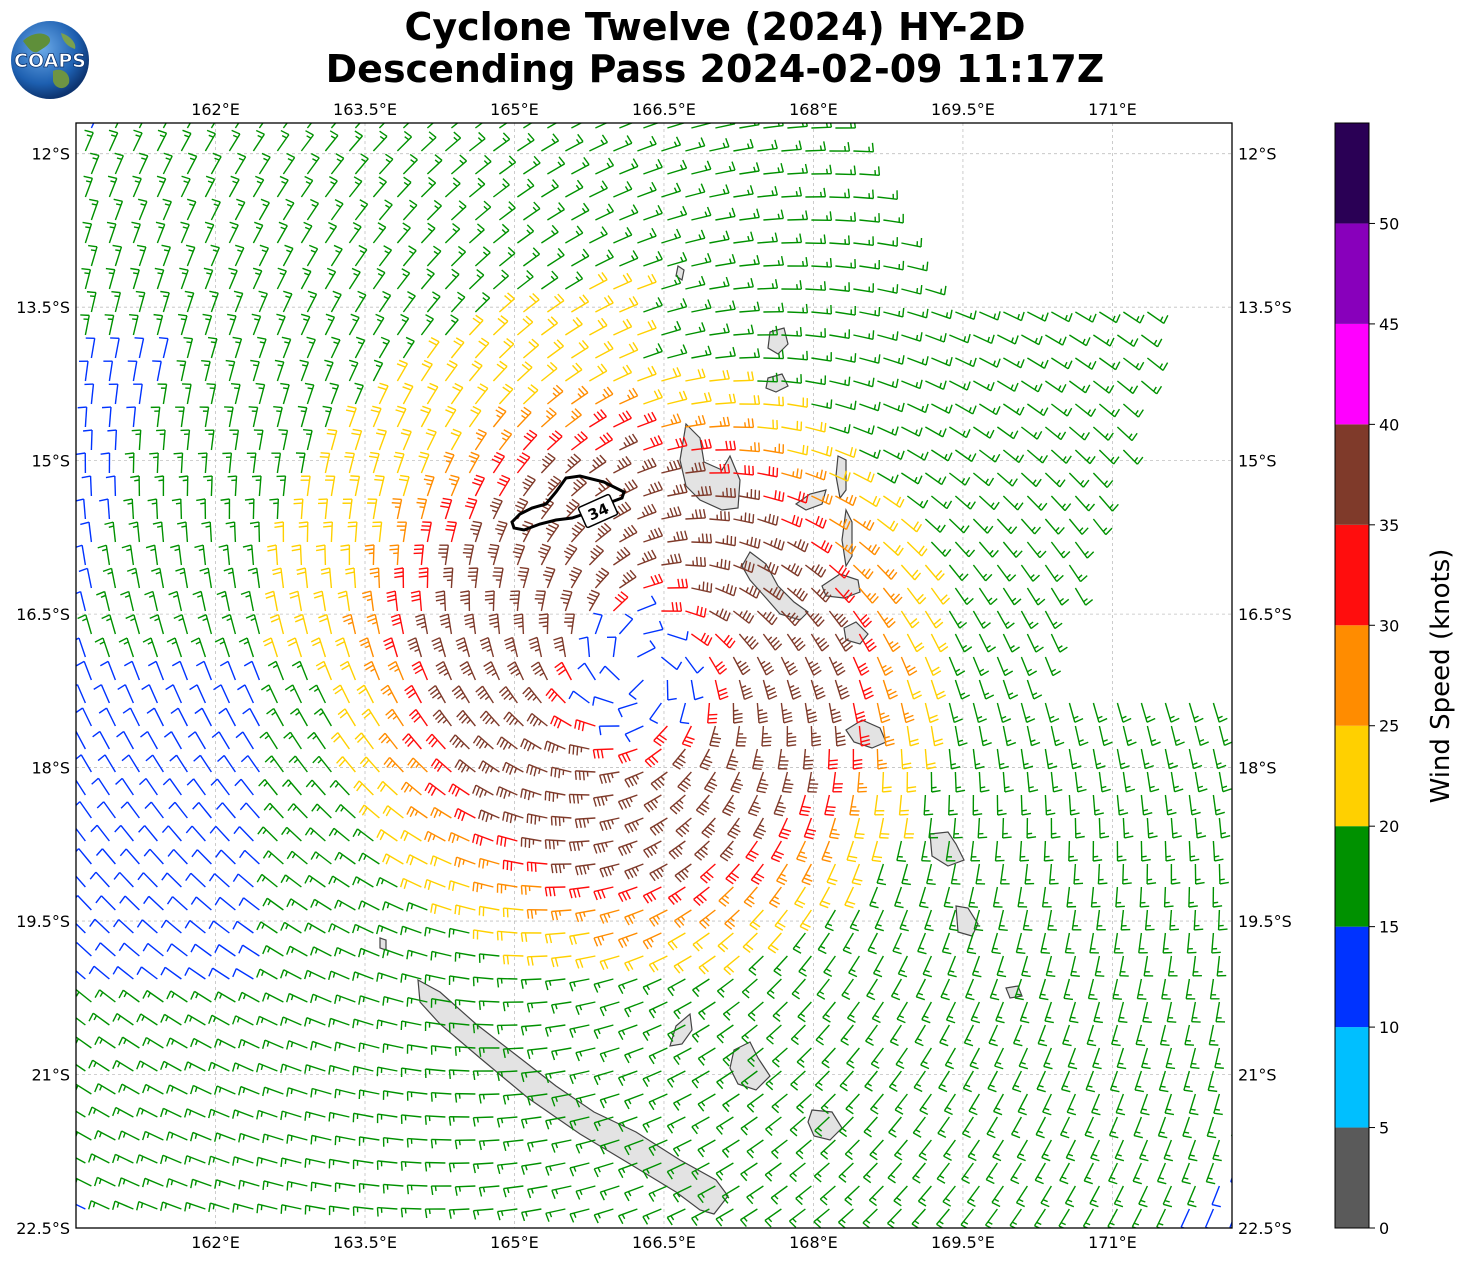  I want to click on lon-tick-label-bottom: 168°E, so click(813, 1242).